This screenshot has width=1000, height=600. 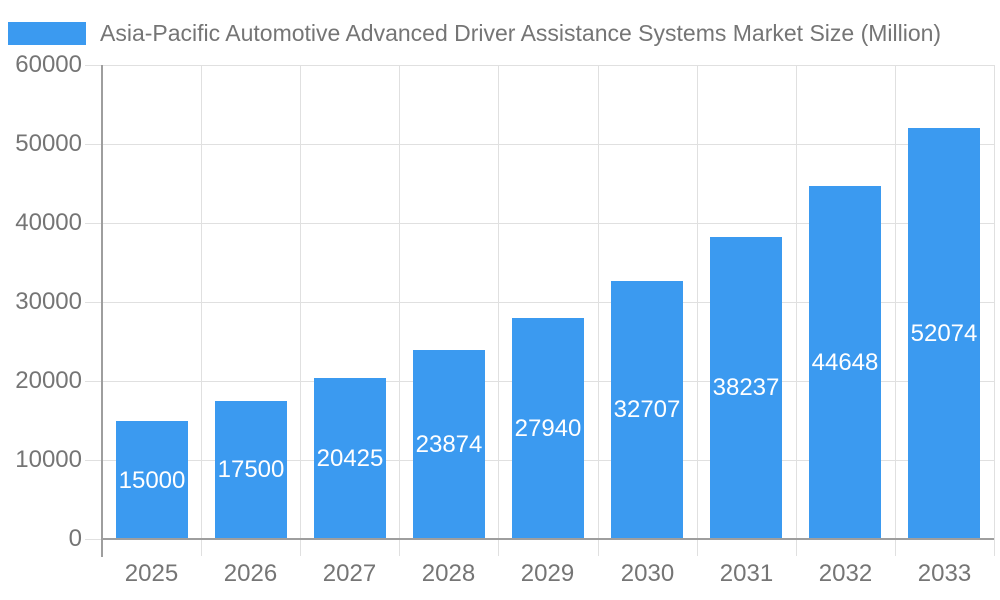 I want to click on x-axis-line, so click(x=548, y=539).